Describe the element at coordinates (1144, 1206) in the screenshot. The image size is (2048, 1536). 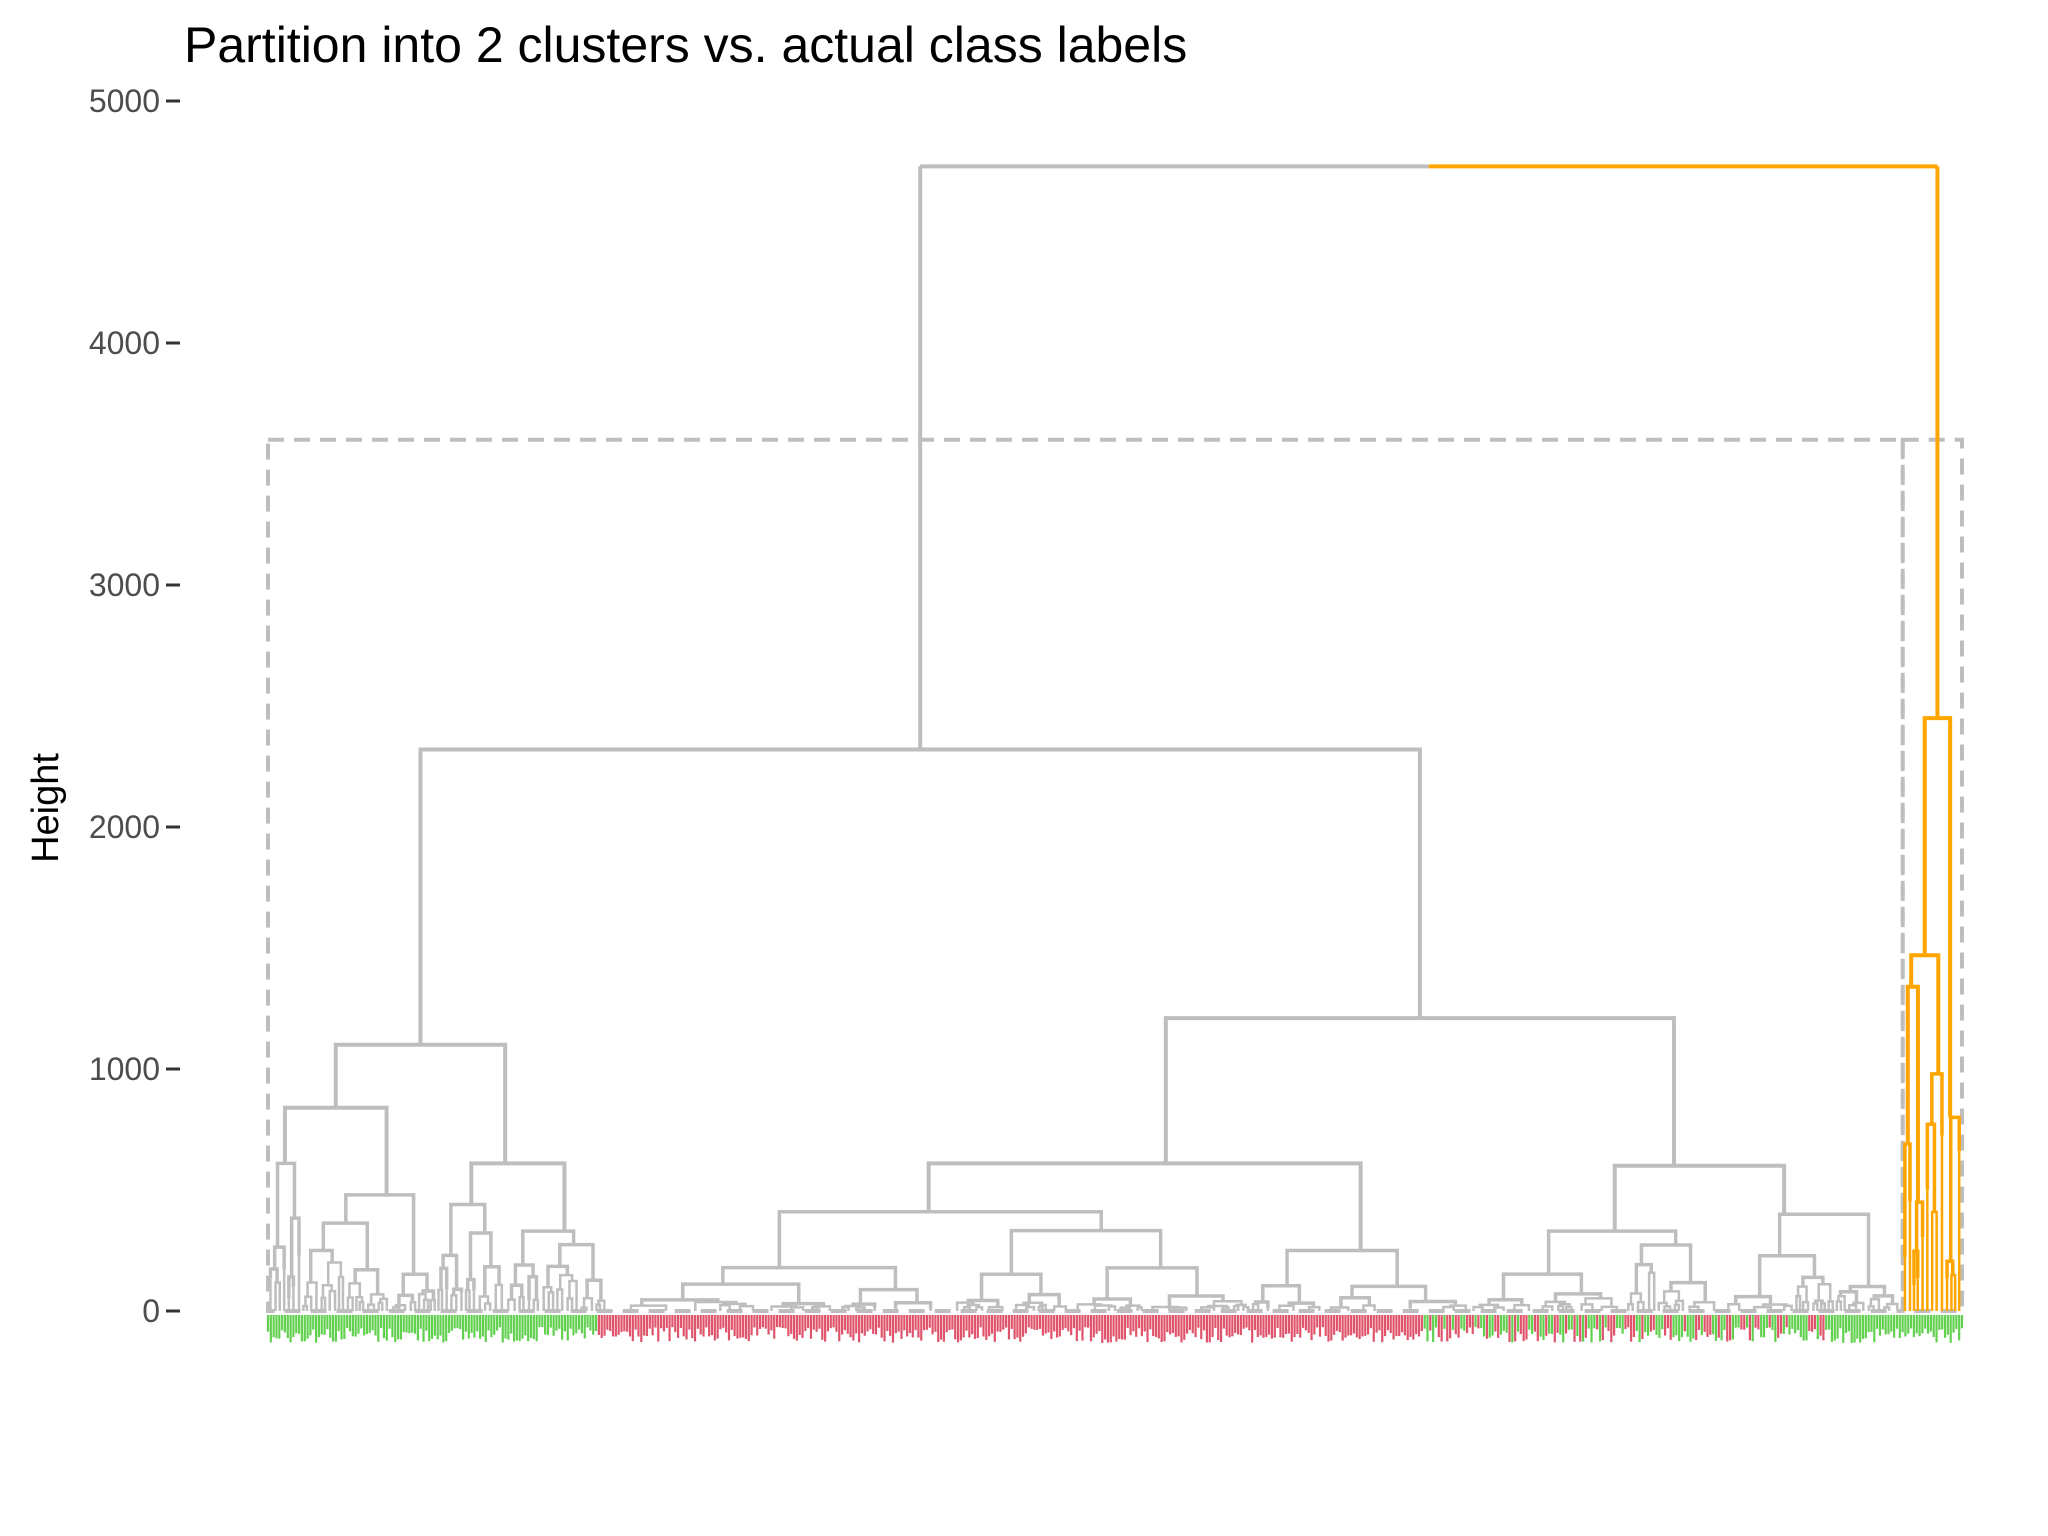
I see `right-sub-merge` at that location.